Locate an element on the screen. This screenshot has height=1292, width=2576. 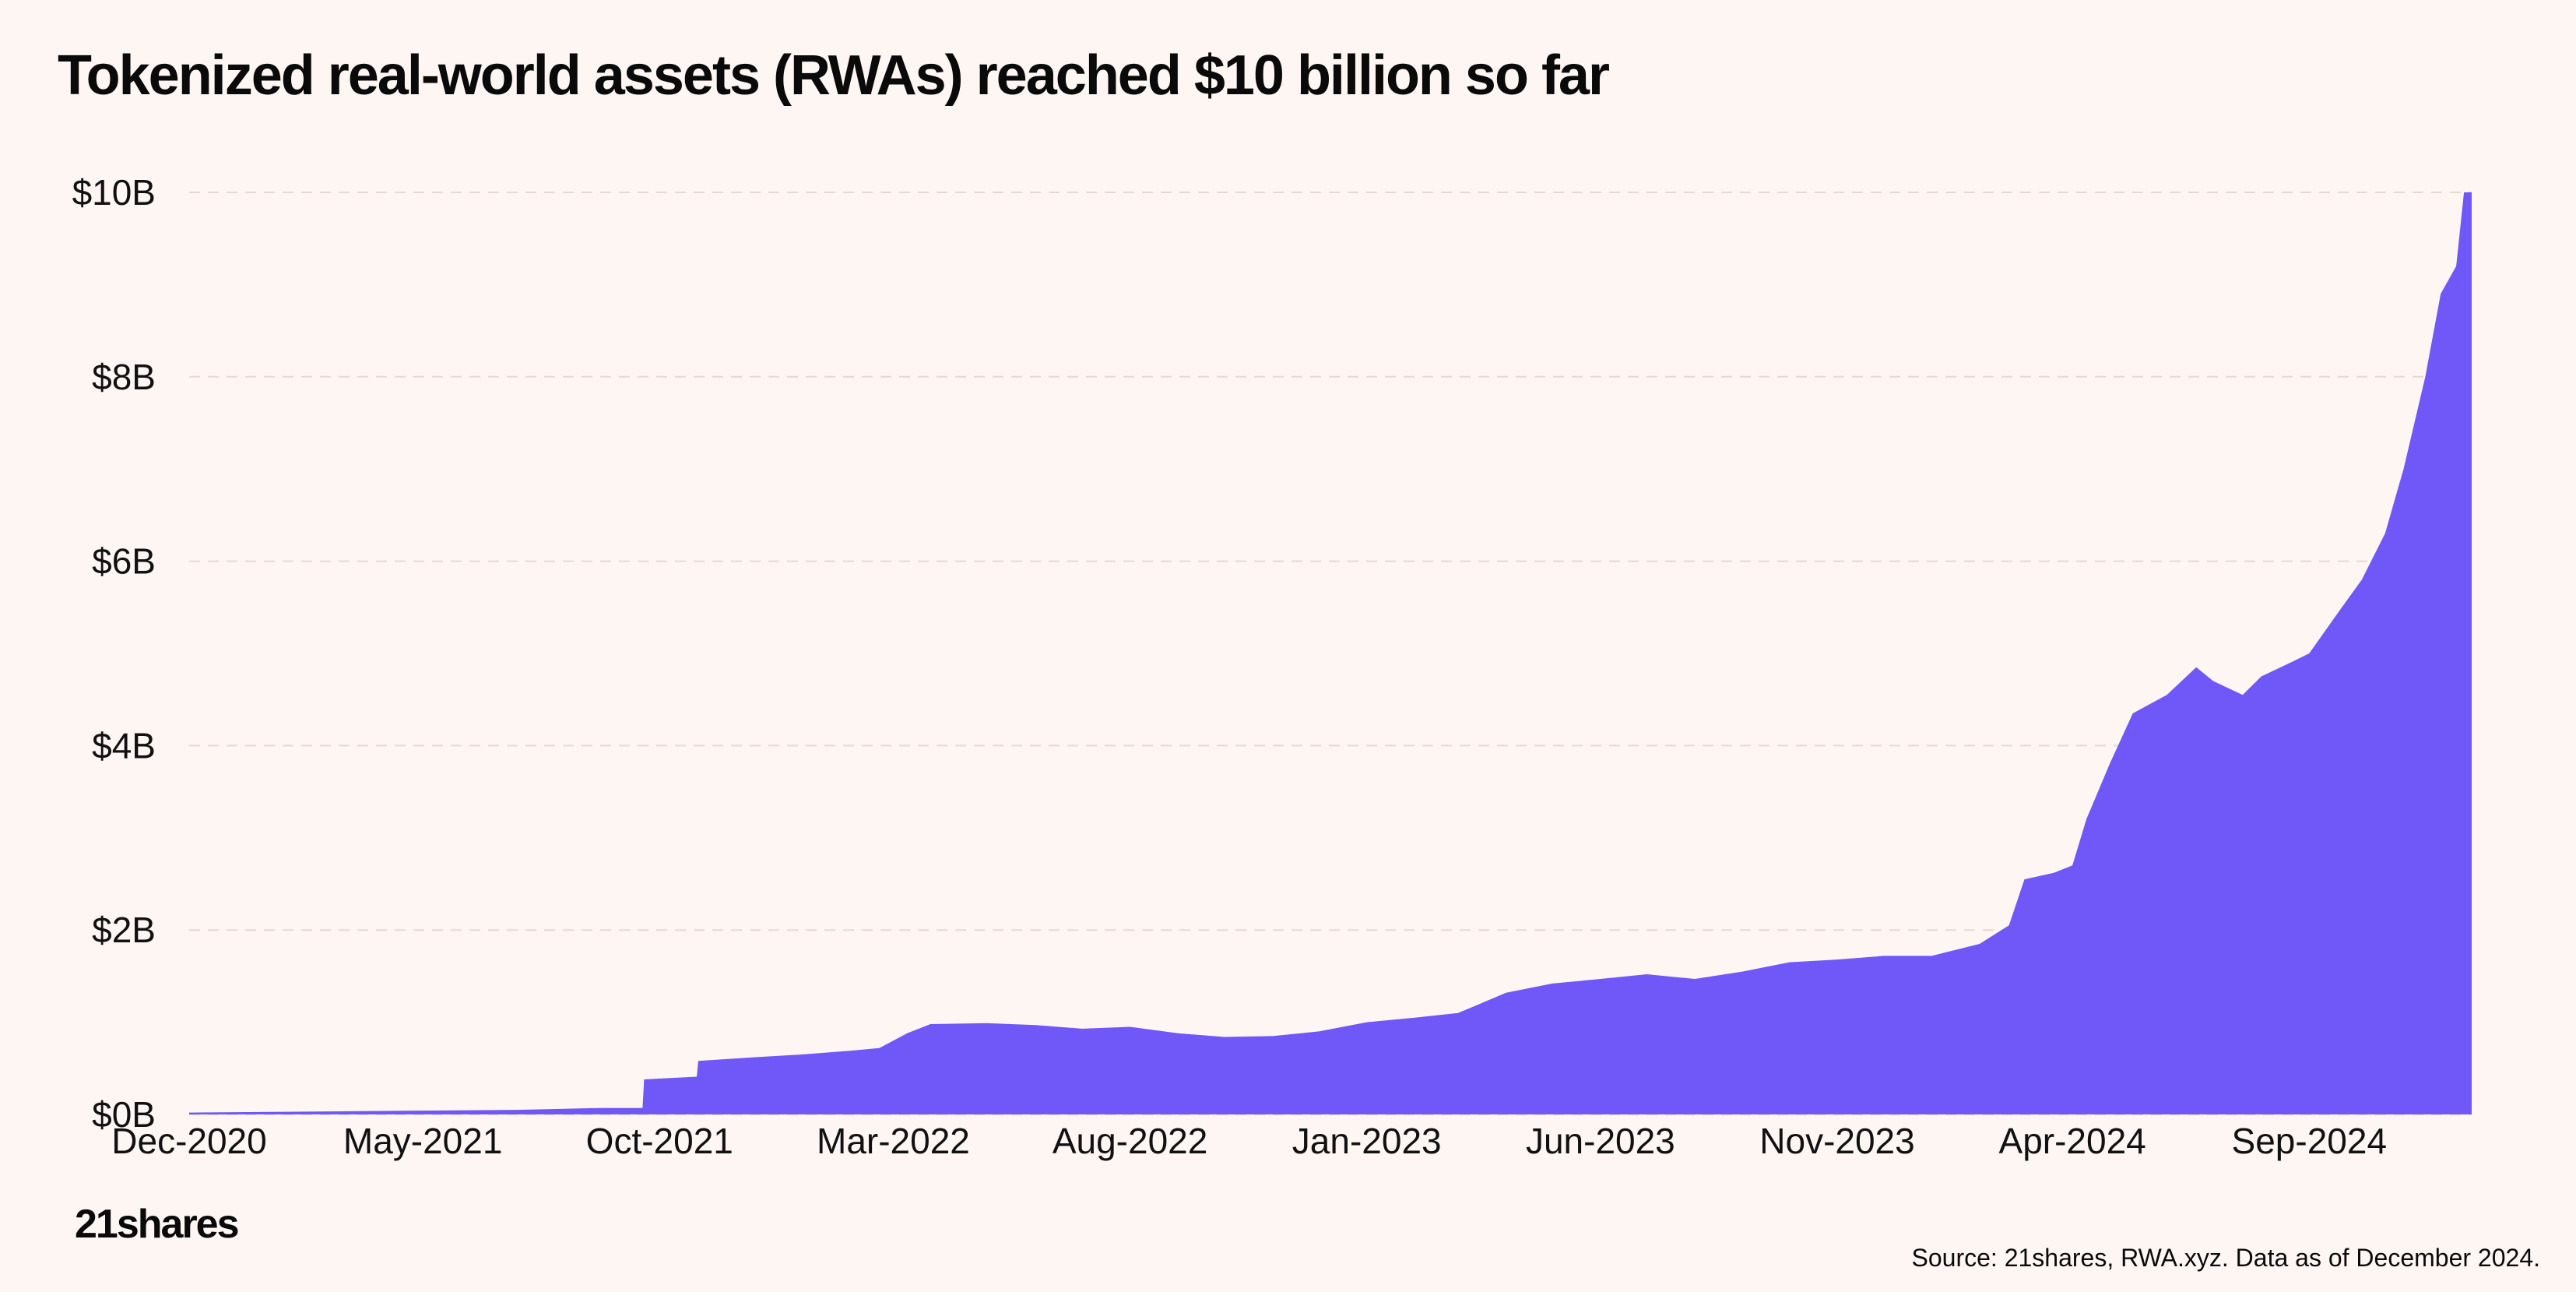
x-tick-label: Mar-2022 is located at coordinates (894, 1141).